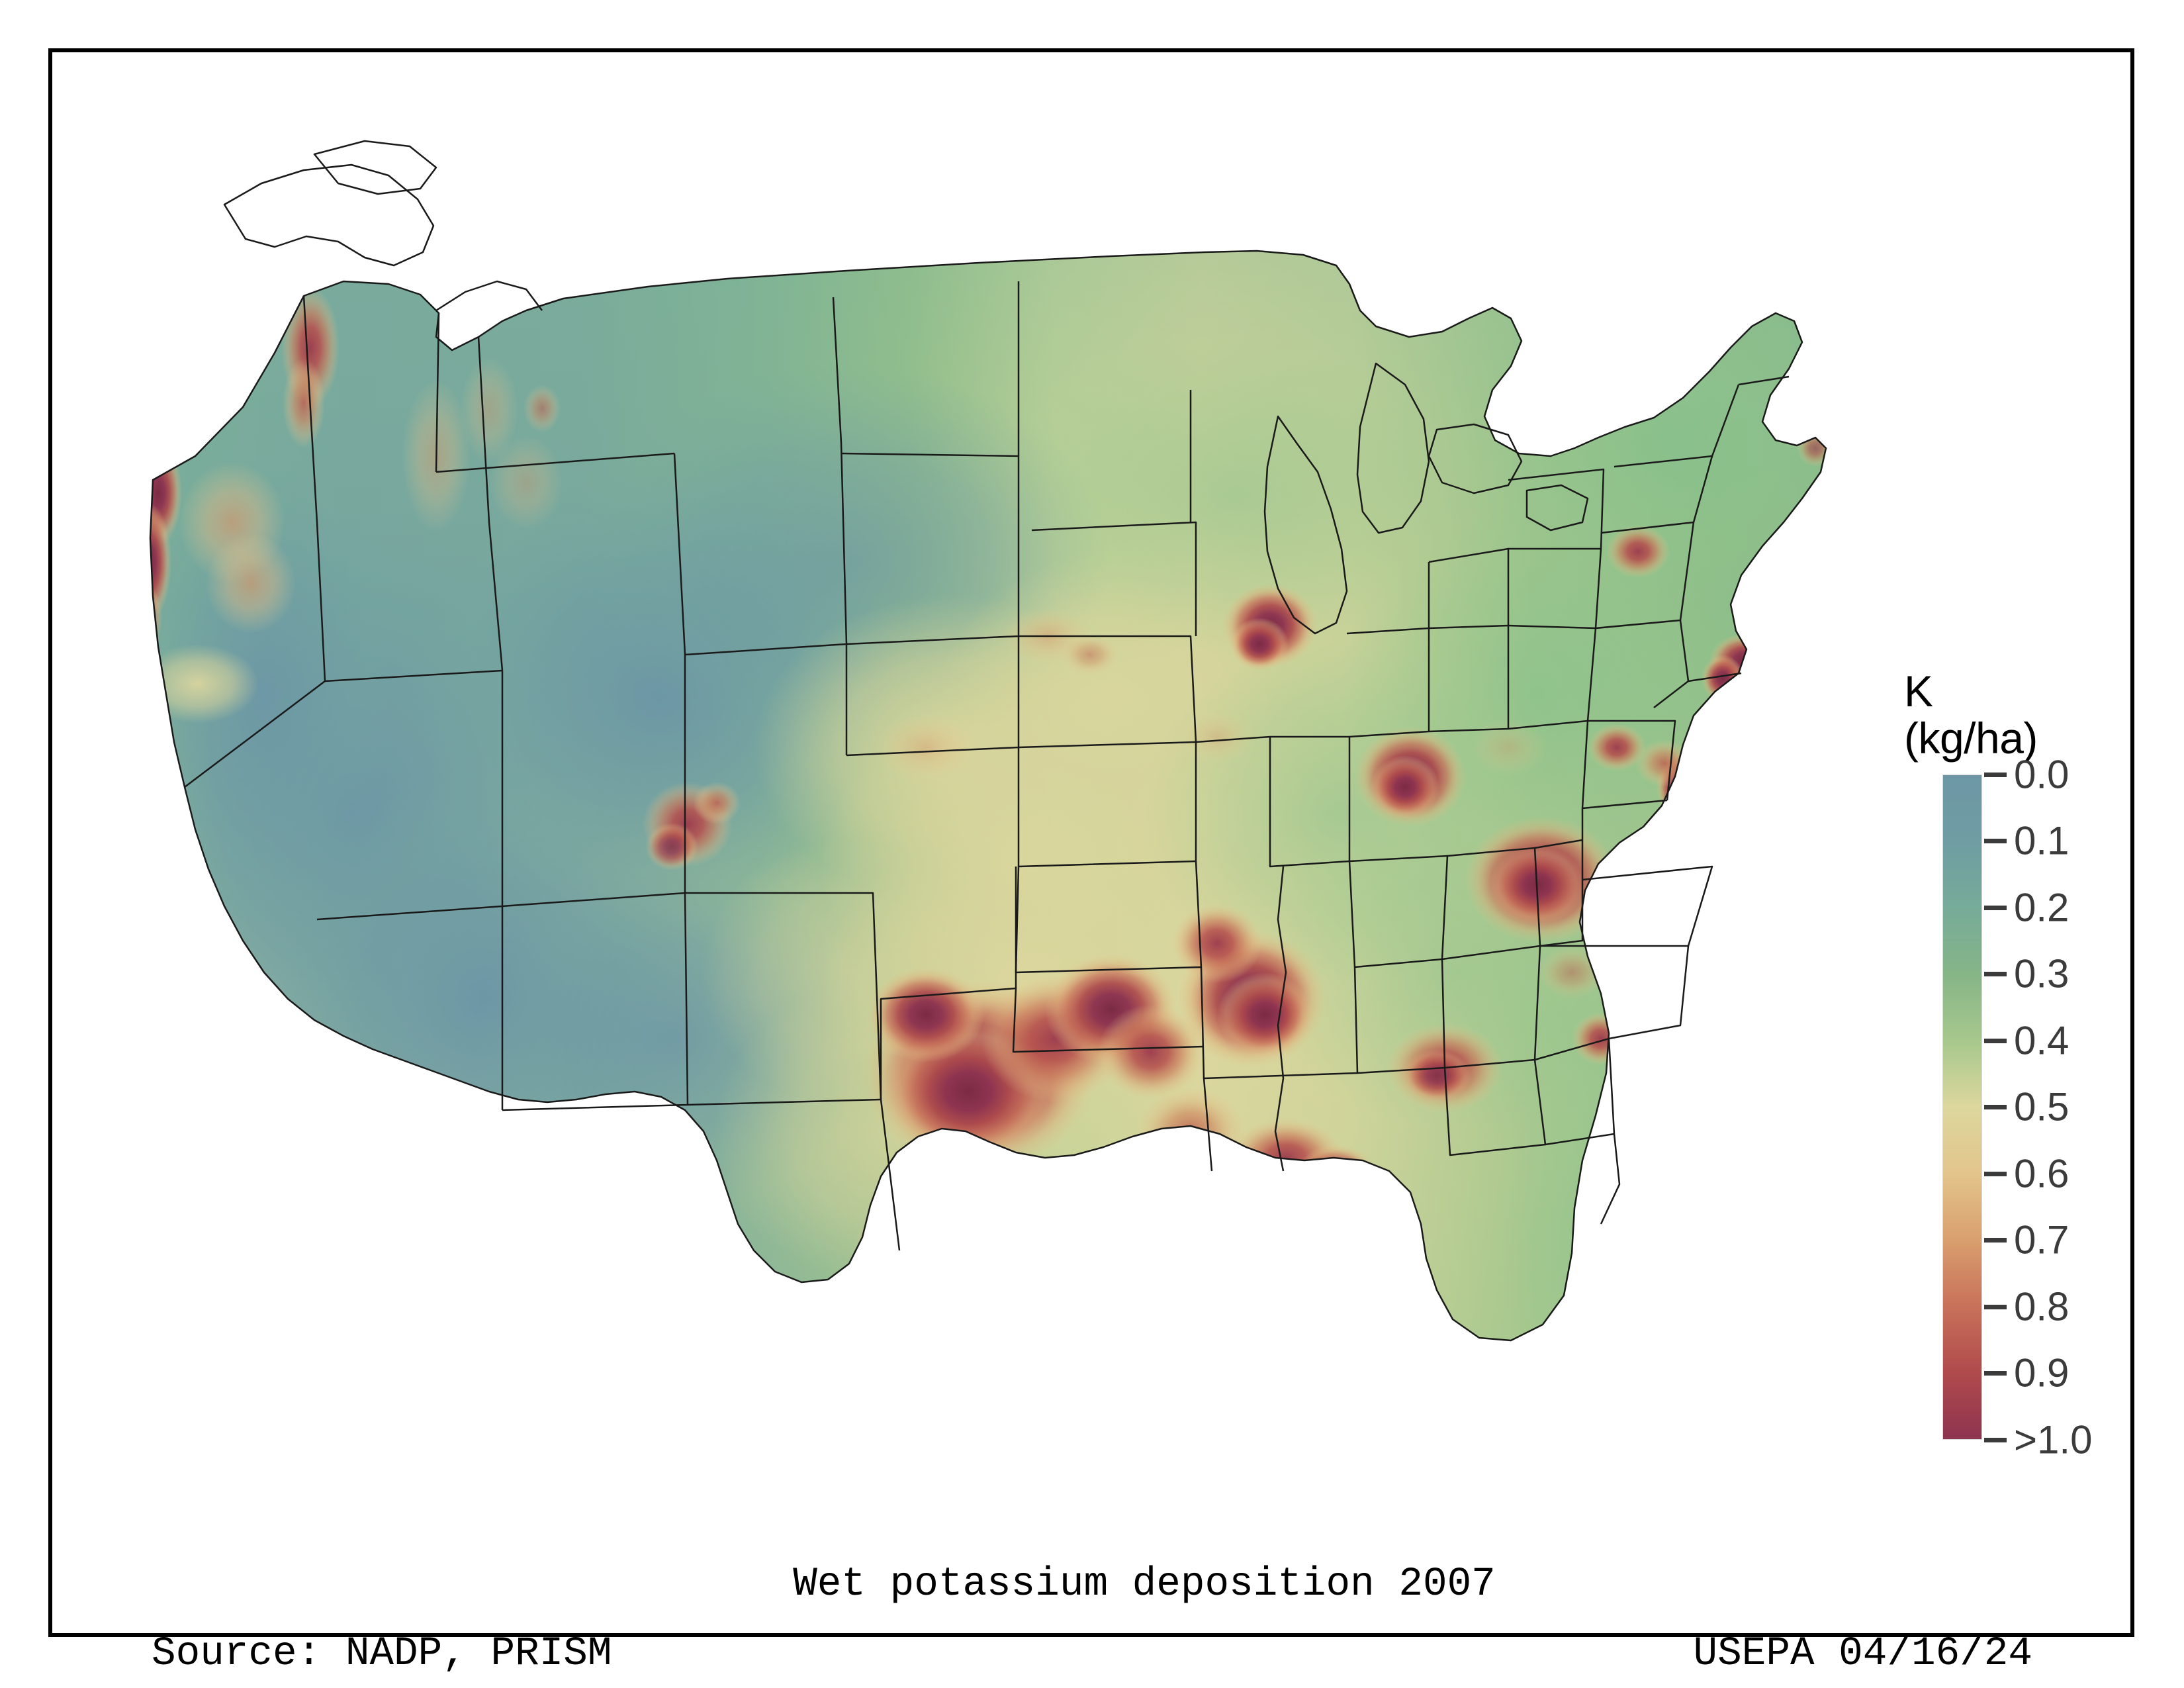 The image size is (2184, 1688). Describe the element at coordinates (1996, 841) in the screenshot. I see `colorbar-tick-0.1` at that location.